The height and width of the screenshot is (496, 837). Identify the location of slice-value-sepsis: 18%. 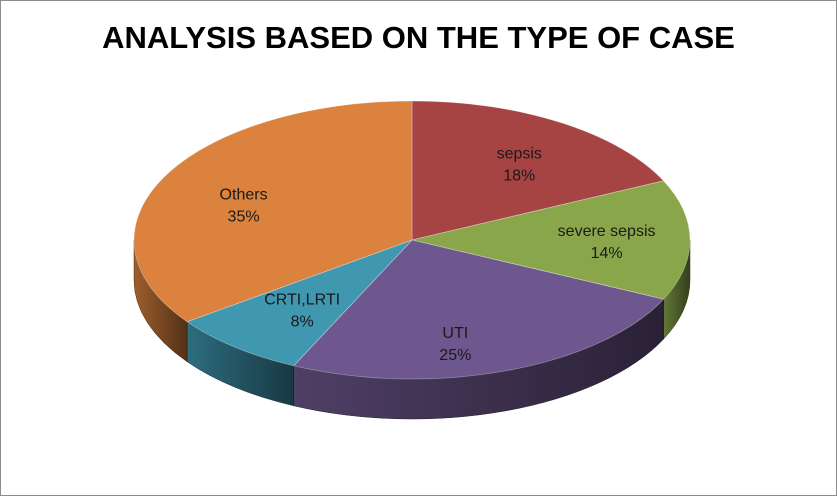
(519, 176).